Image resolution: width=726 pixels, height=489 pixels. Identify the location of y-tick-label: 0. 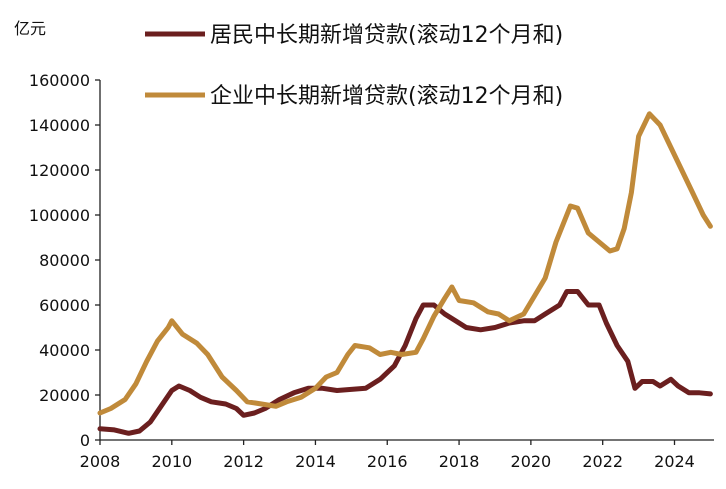
(85, 440).